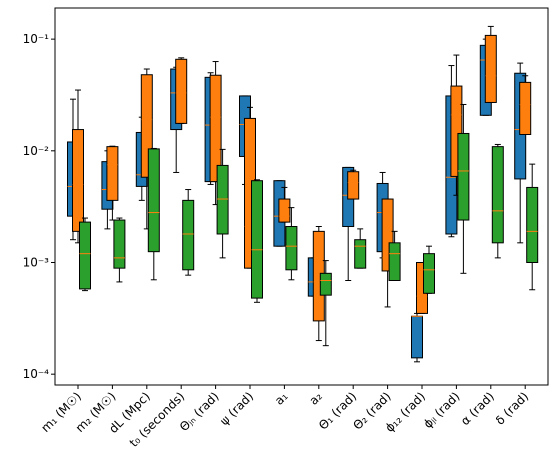 This screenshot has height=470, width=560. What do you see at coordinates (512, 408) in the screenshot?
I see `x-tick-label: δ (rad)` at bounding box center [512, 408].